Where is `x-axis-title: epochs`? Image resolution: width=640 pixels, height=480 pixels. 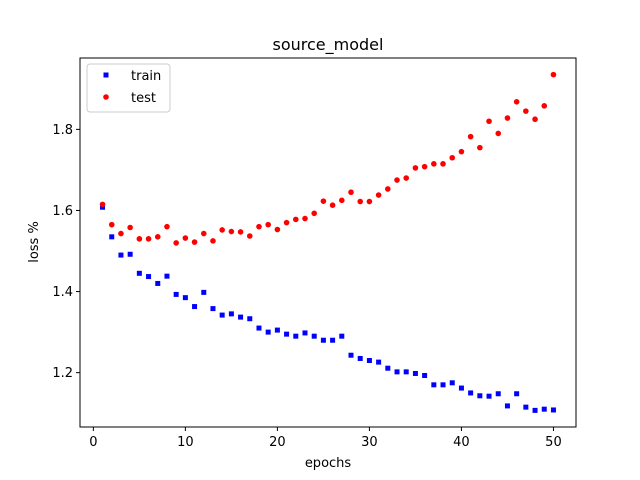
x-axis-title: epochs is located at coordinates (328, 463).